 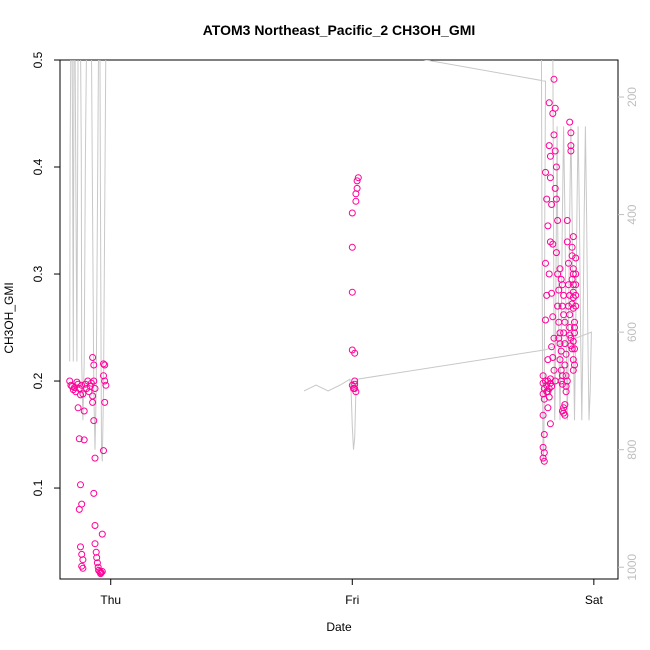 I want to click on y2-tick-label: 200, so click(x=632, y=97).